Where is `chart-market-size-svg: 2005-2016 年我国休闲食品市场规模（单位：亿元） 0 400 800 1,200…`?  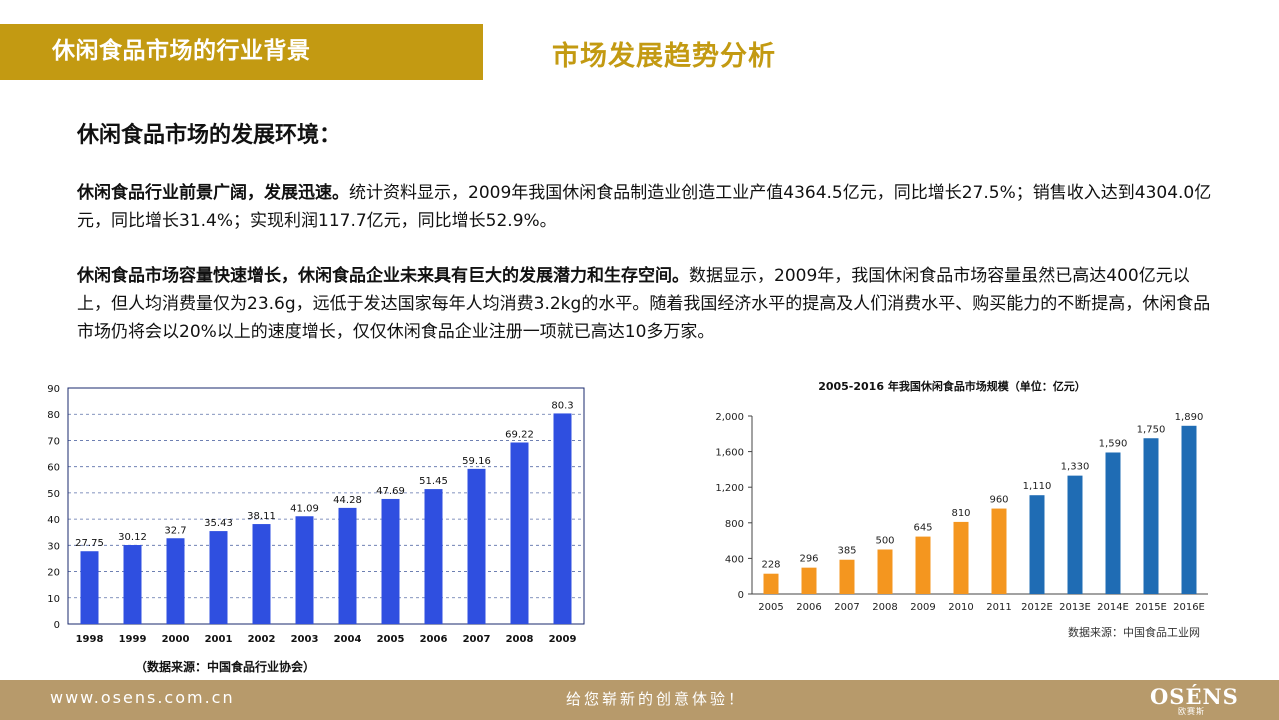
chart-market-size-svg: 2005-2016 年我国休闲食品市场规模（单位：亿元） 0 400 800 1,200… is located at coordinates (961, 509).